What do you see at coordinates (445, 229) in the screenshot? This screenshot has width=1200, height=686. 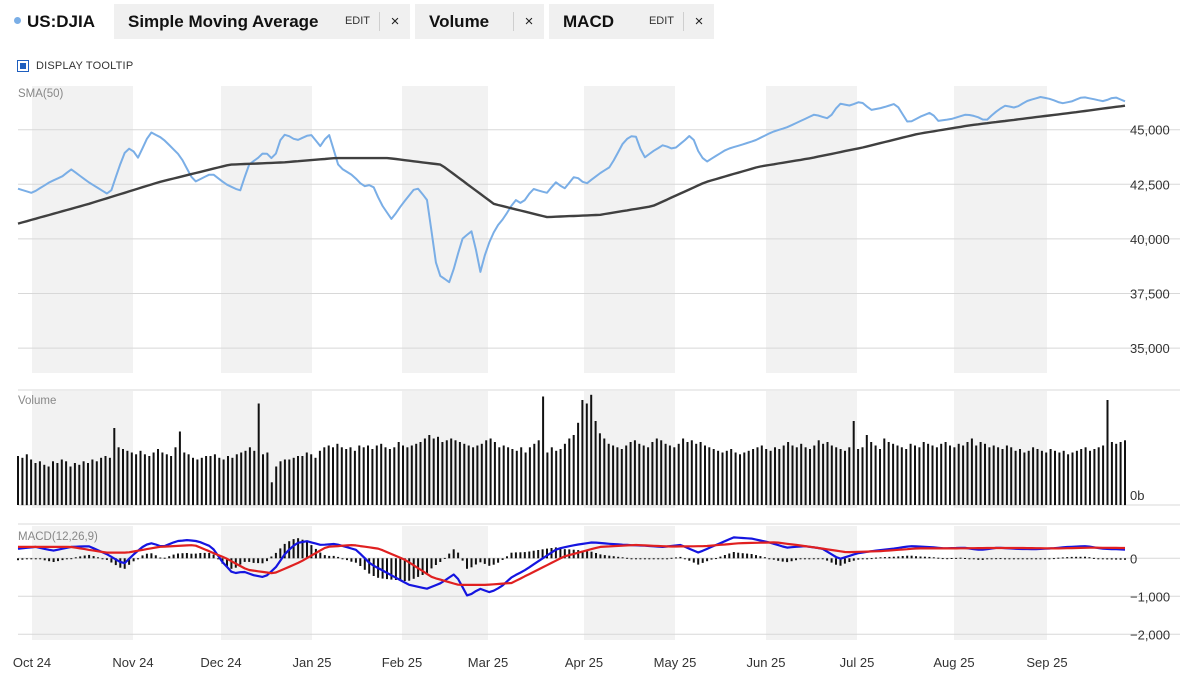 I see `month-band` at bounding box center [445, 229].